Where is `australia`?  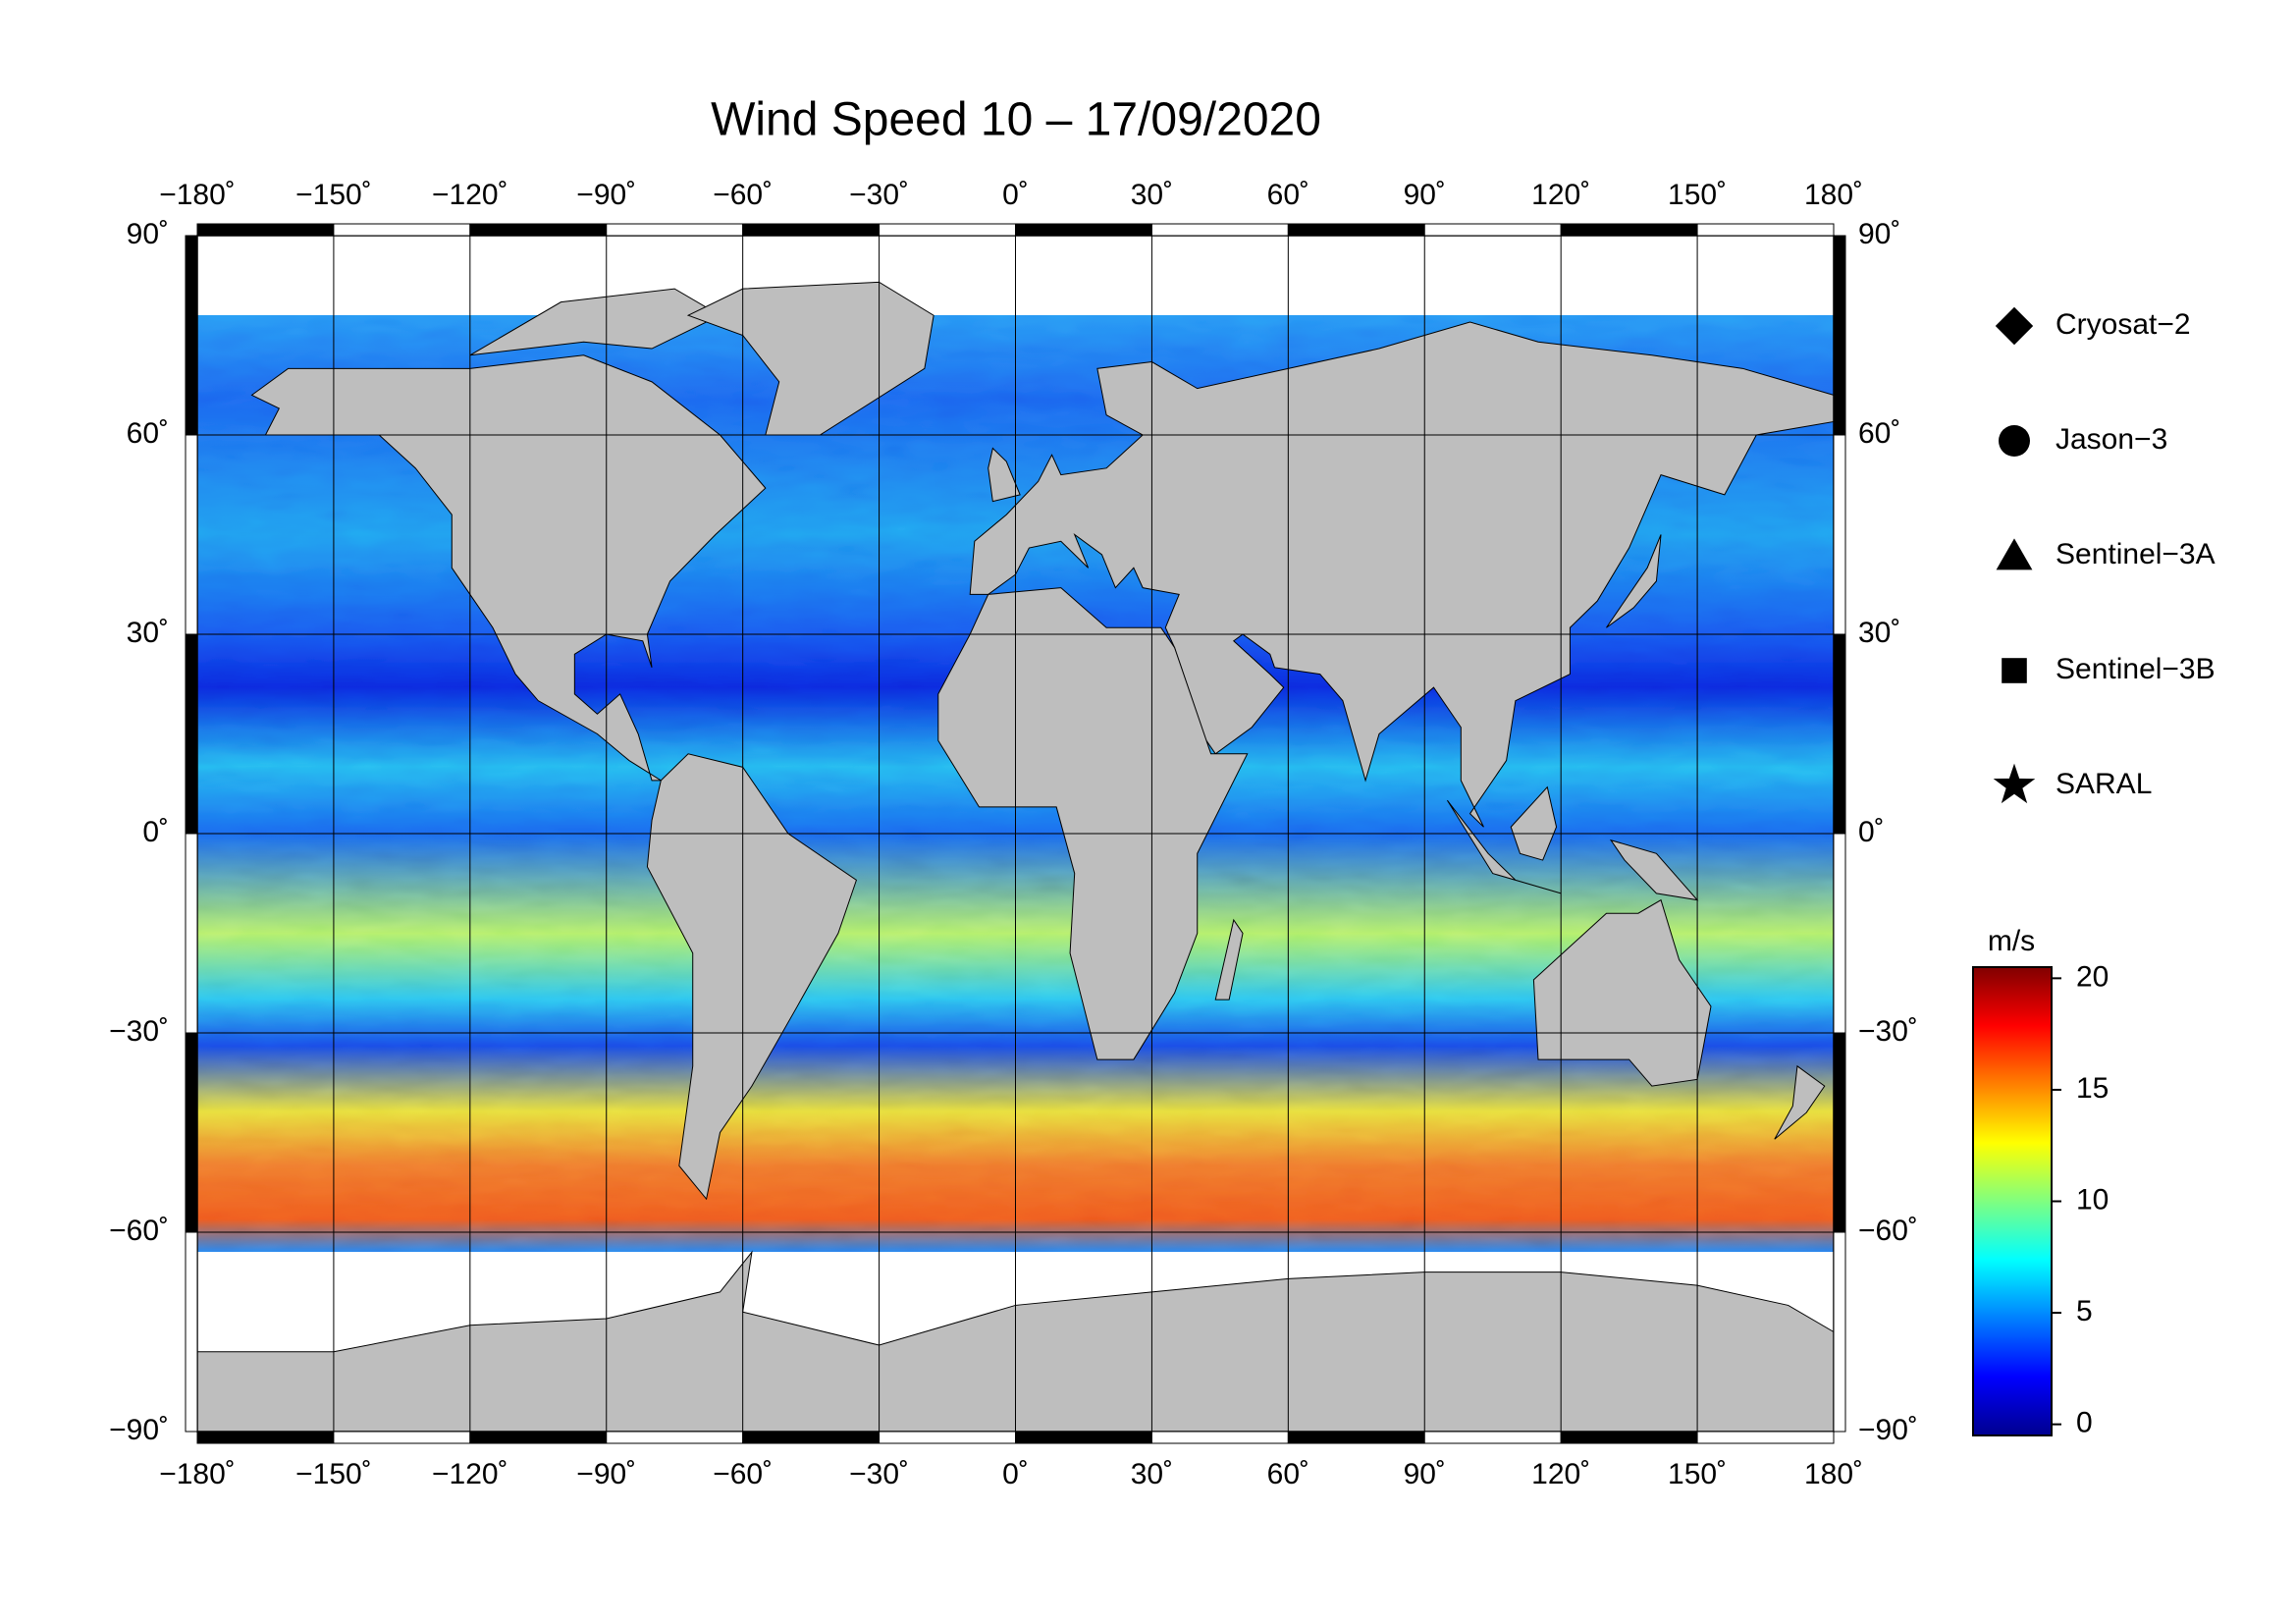
australia is located at coordinates (1622, 993).